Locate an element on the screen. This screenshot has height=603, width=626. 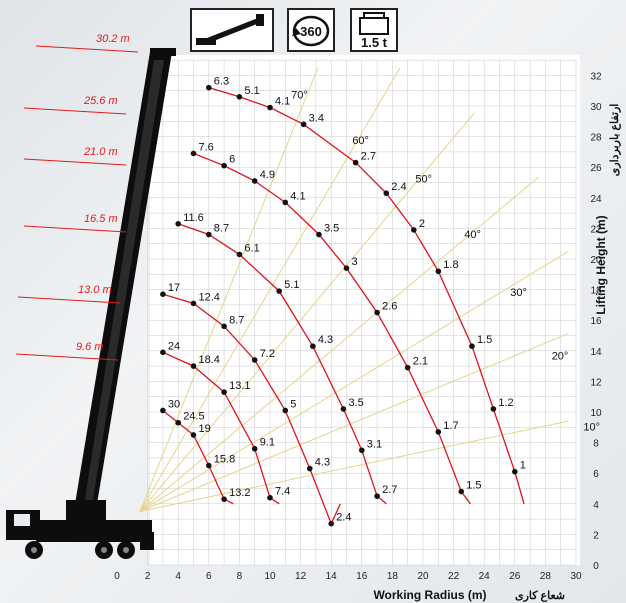
x-tick-label: 26 is located at coordinates (515, 576).